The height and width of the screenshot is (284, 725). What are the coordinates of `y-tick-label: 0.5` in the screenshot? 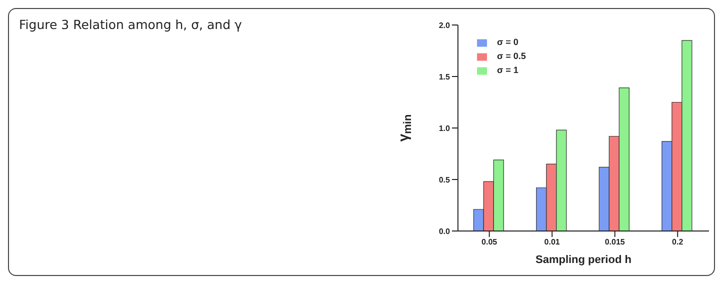 It's located at (444, 179).